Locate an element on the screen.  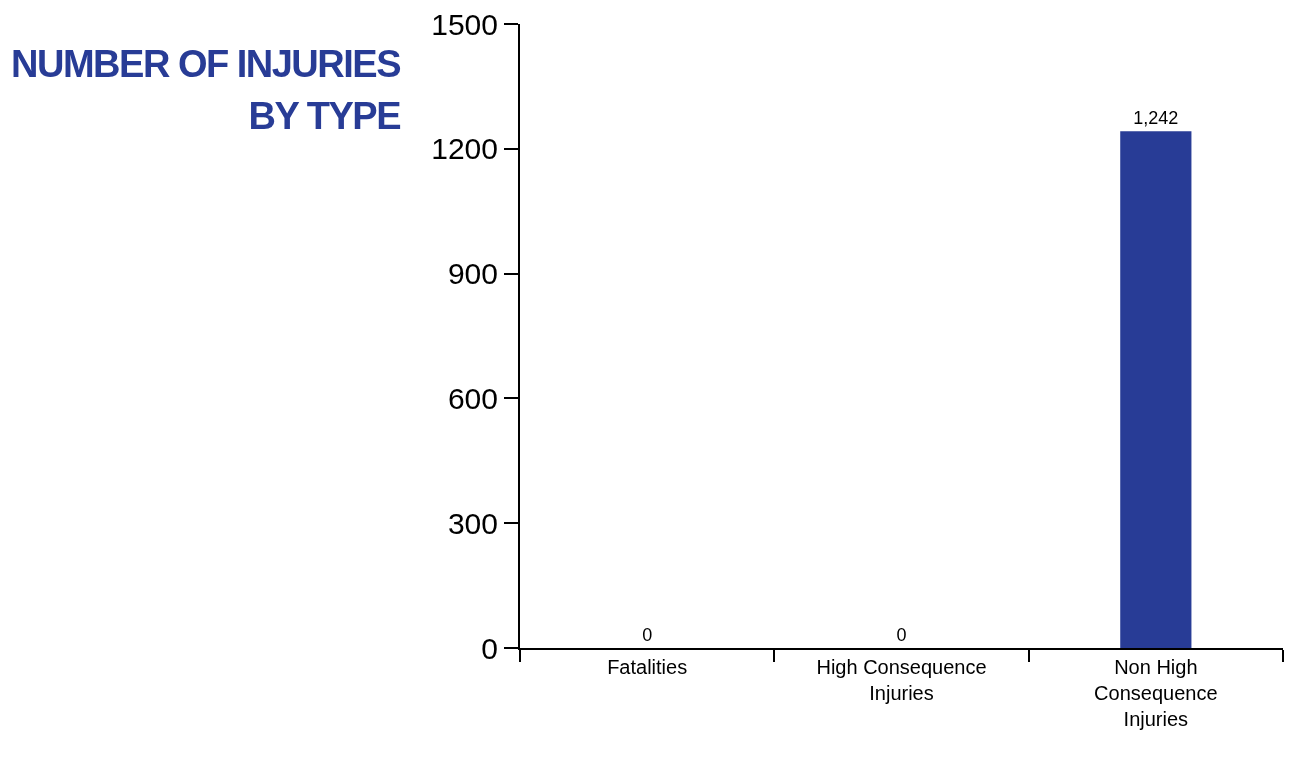
y-tick-label: 900 is located at coordinates (472, 274).